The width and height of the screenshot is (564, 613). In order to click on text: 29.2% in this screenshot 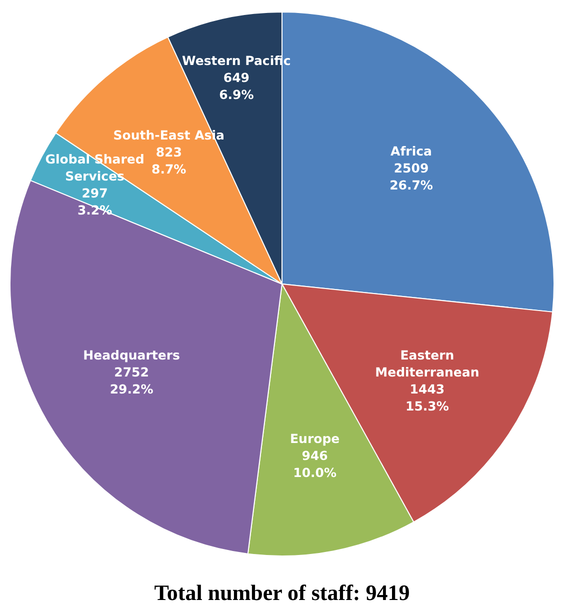, I will do `click(132, 388)`.